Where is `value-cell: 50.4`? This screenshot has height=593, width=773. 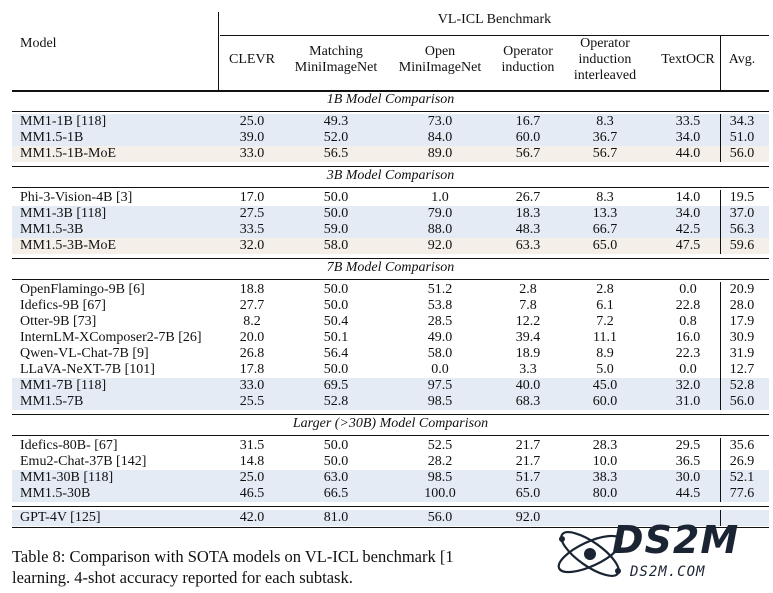 value-cell: 50.4 is located at coordinates (336, 321).